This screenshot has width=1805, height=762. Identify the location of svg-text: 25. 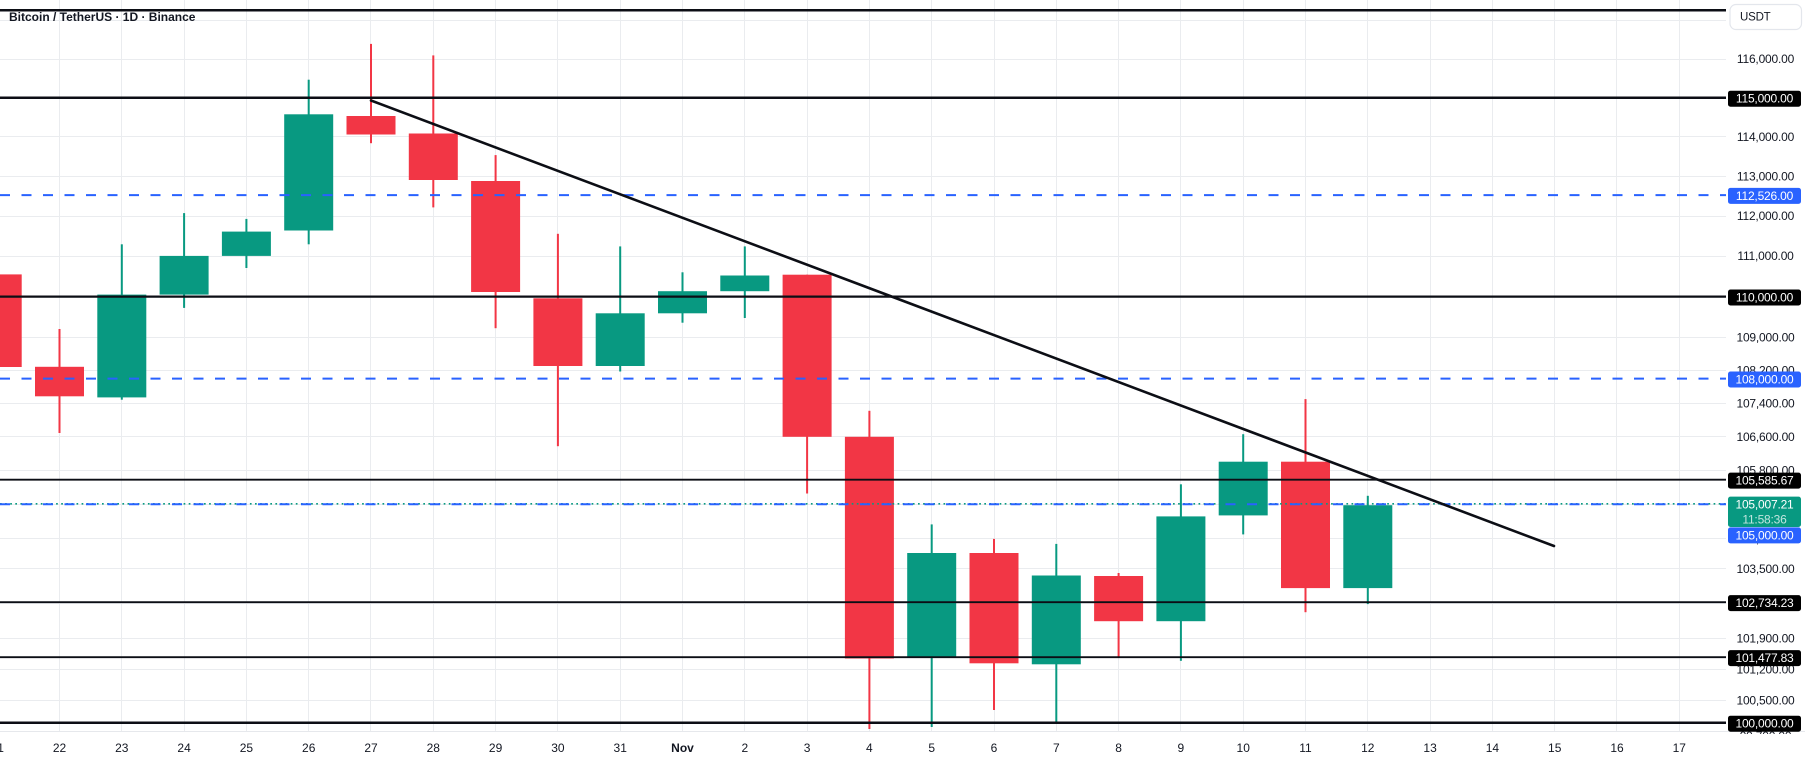
(247, 748).